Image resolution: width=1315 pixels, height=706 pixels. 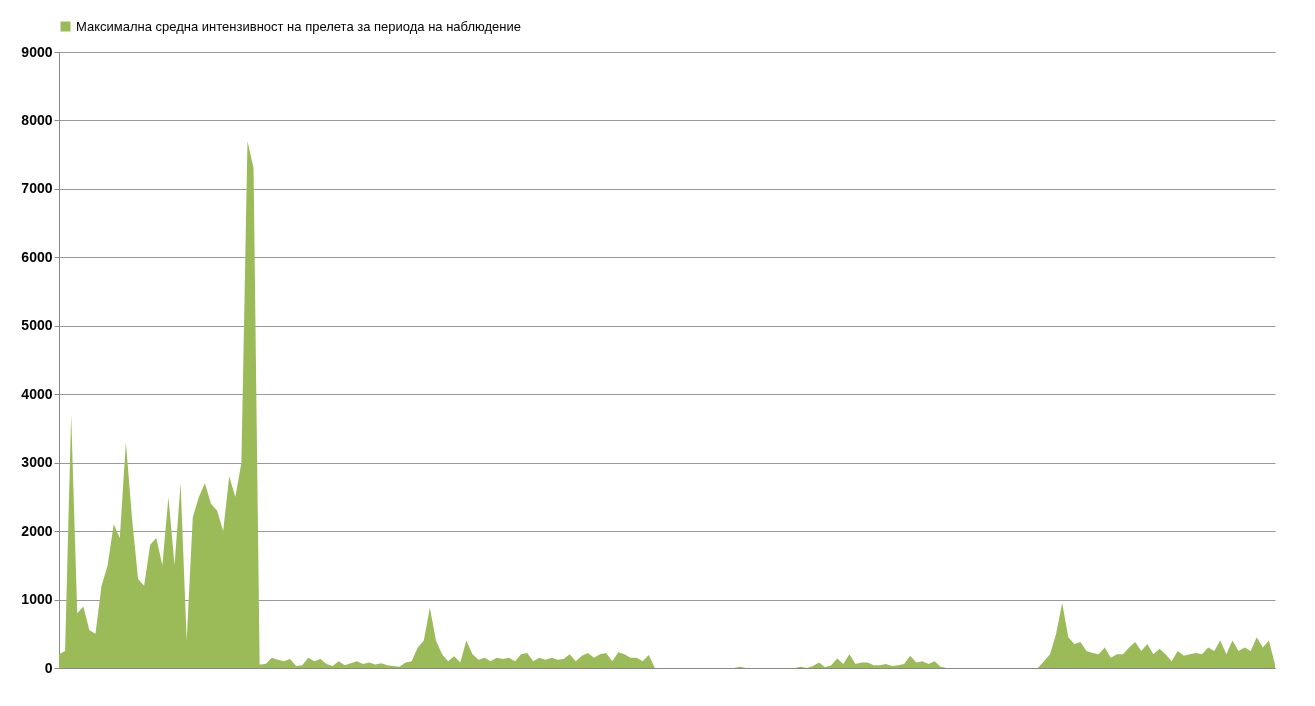 What do you see at coordinates (37, 530) in the screenshot?
I see `y-tick-label: 2000` at bounding box center [37, 530].